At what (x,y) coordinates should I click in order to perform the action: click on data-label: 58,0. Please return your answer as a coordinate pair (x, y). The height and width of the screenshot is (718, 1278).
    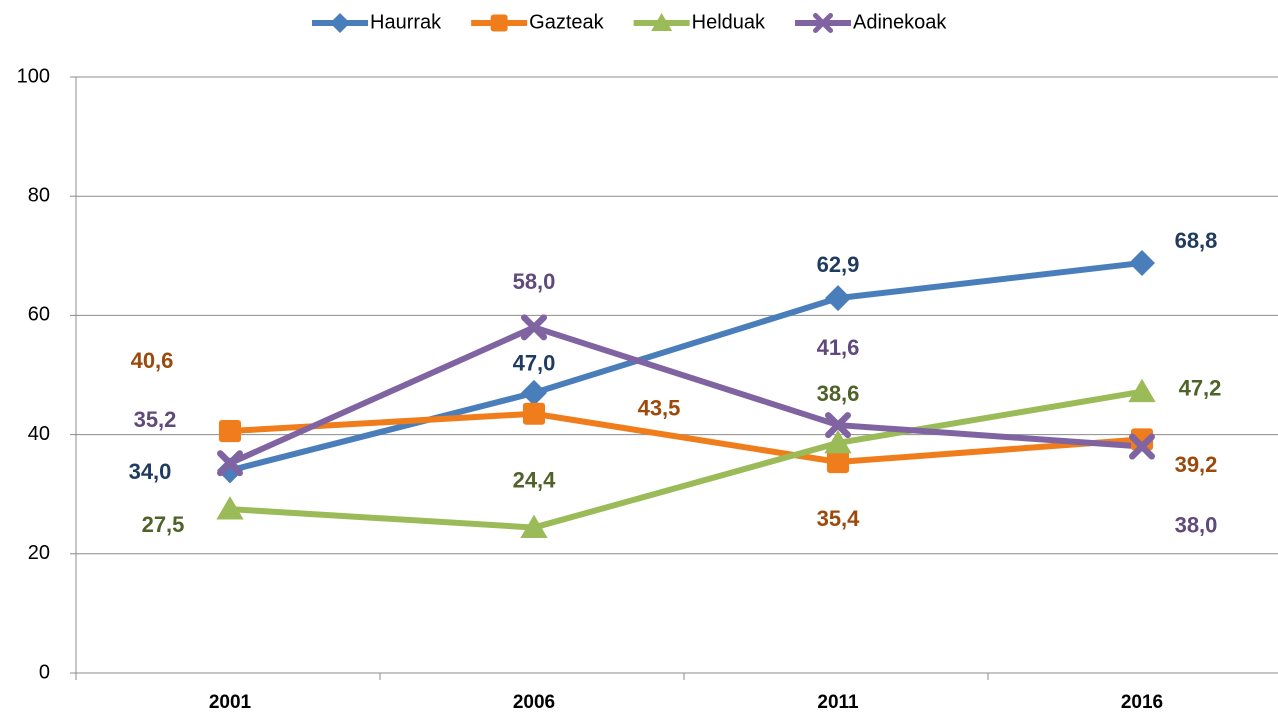
    Looking at the image, I should click on (534, 281).